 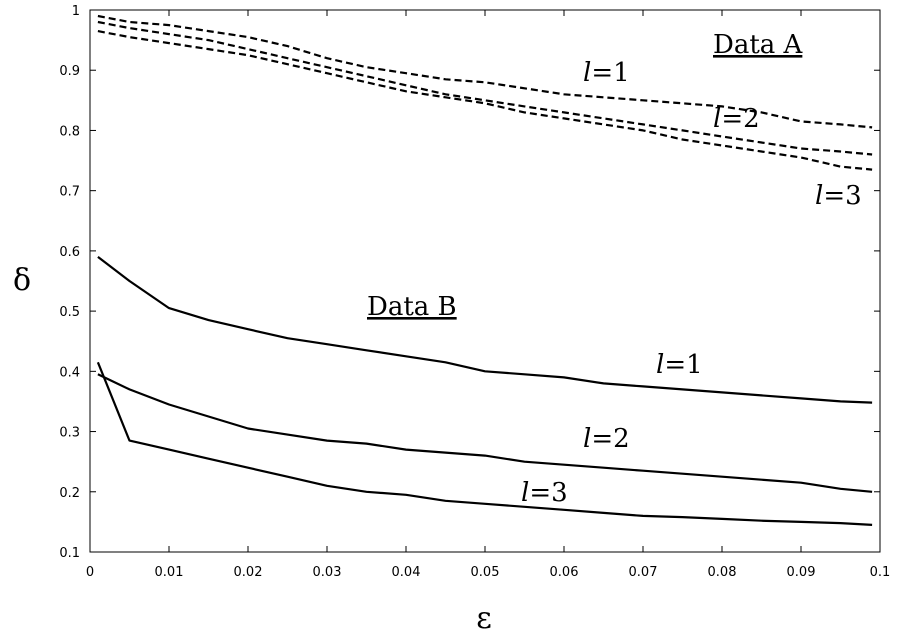 What do you see at coordinates (722, 572) in the screenshot?
I see `x-tick-label: 0.08` at bounding box center [722, 572].